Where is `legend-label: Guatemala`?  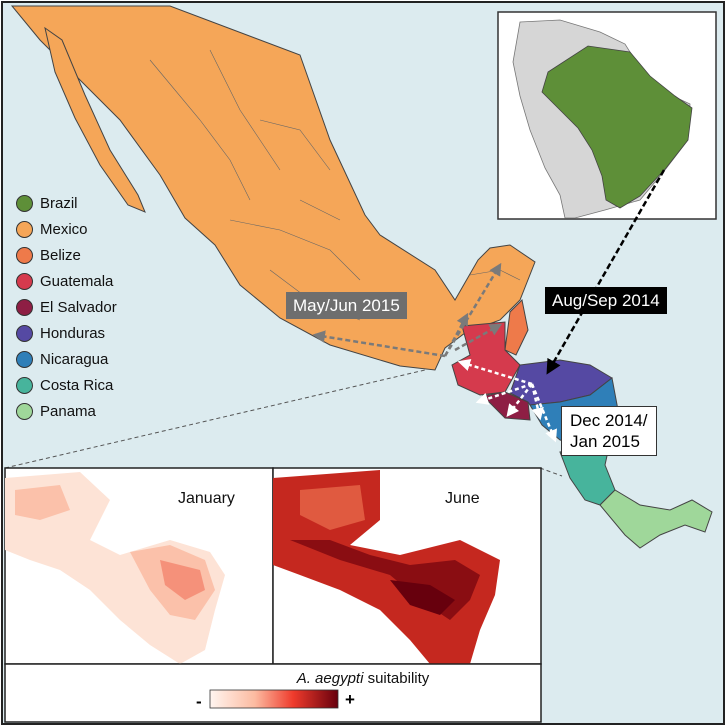 legend-label: Guatemala is located at coordinates (77, 281).